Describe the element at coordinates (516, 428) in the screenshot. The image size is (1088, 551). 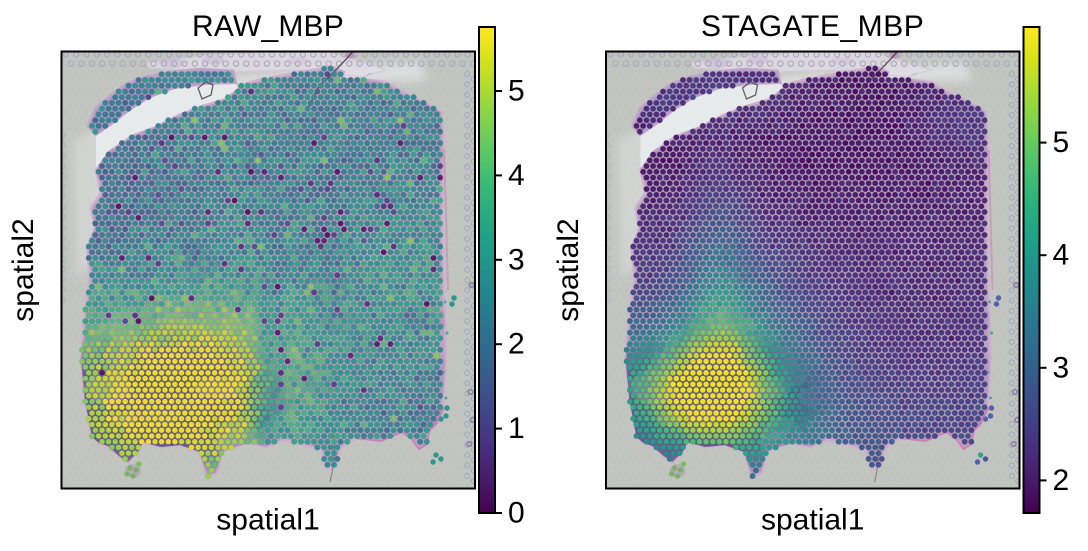
I see `svg-text: 1` at that location.